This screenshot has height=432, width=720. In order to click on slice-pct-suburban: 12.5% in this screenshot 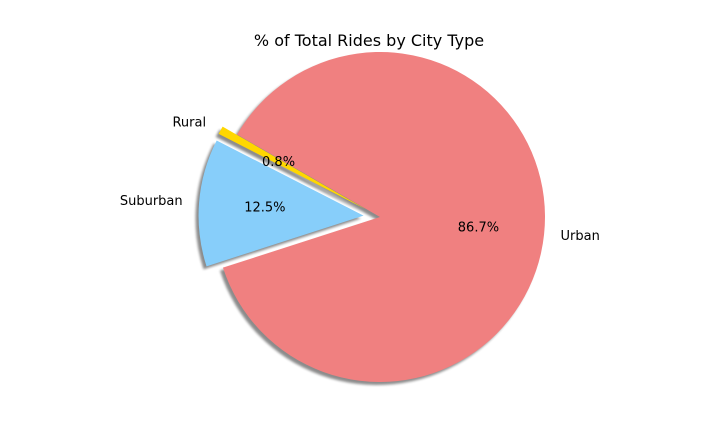, I will do `click(264, 208)`.